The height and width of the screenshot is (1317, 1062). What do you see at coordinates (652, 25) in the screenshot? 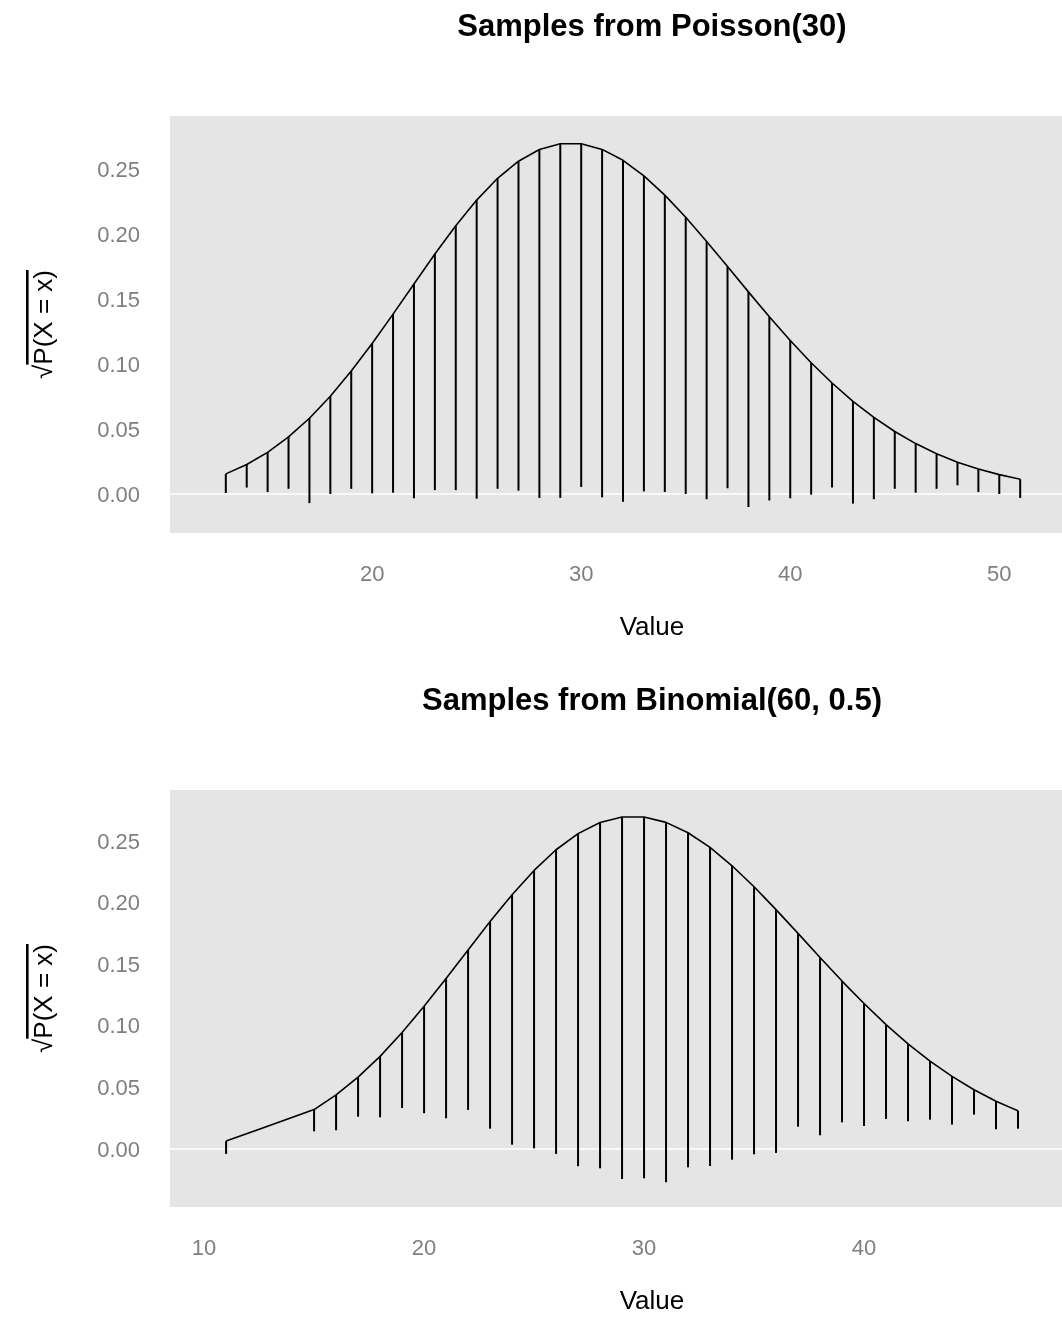
I see `chart-title: Samples from Poisson(30)` at bounding box center [652, 25].